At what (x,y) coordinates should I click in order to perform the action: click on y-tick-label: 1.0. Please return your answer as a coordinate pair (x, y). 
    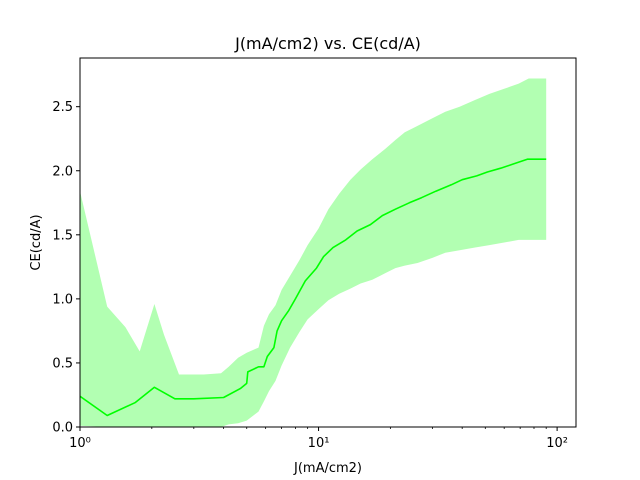
    Looking at the image, I should click on (62, 299).